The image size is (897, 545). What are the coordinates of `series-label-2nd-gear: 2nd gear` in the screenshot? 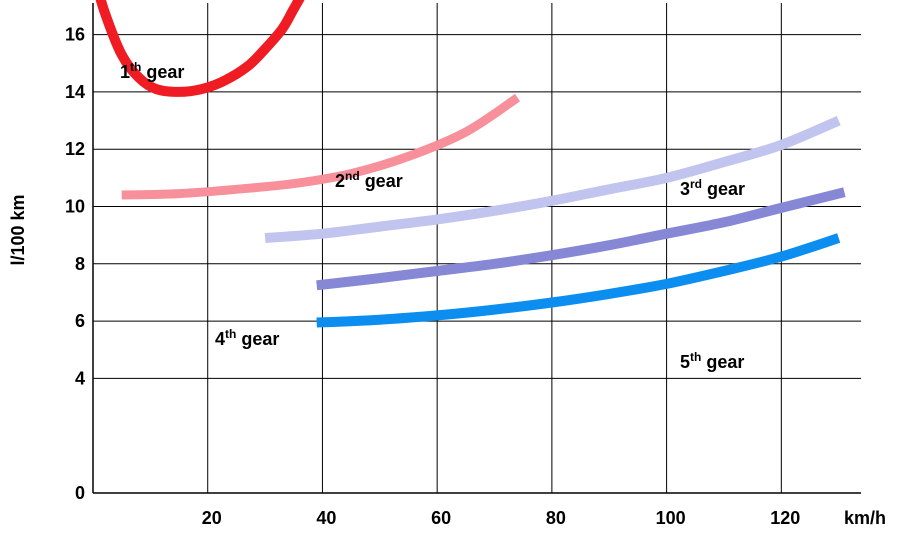 It's located at (369, 180).